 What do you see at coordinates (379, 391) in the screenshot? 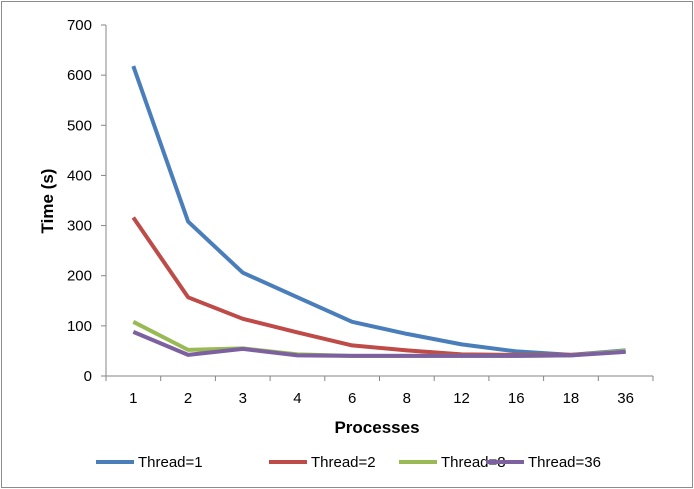
I see `x-axis-ticks: 1 2 3 4 6 8 12 16 18 36` at bounding box center [379, 391].